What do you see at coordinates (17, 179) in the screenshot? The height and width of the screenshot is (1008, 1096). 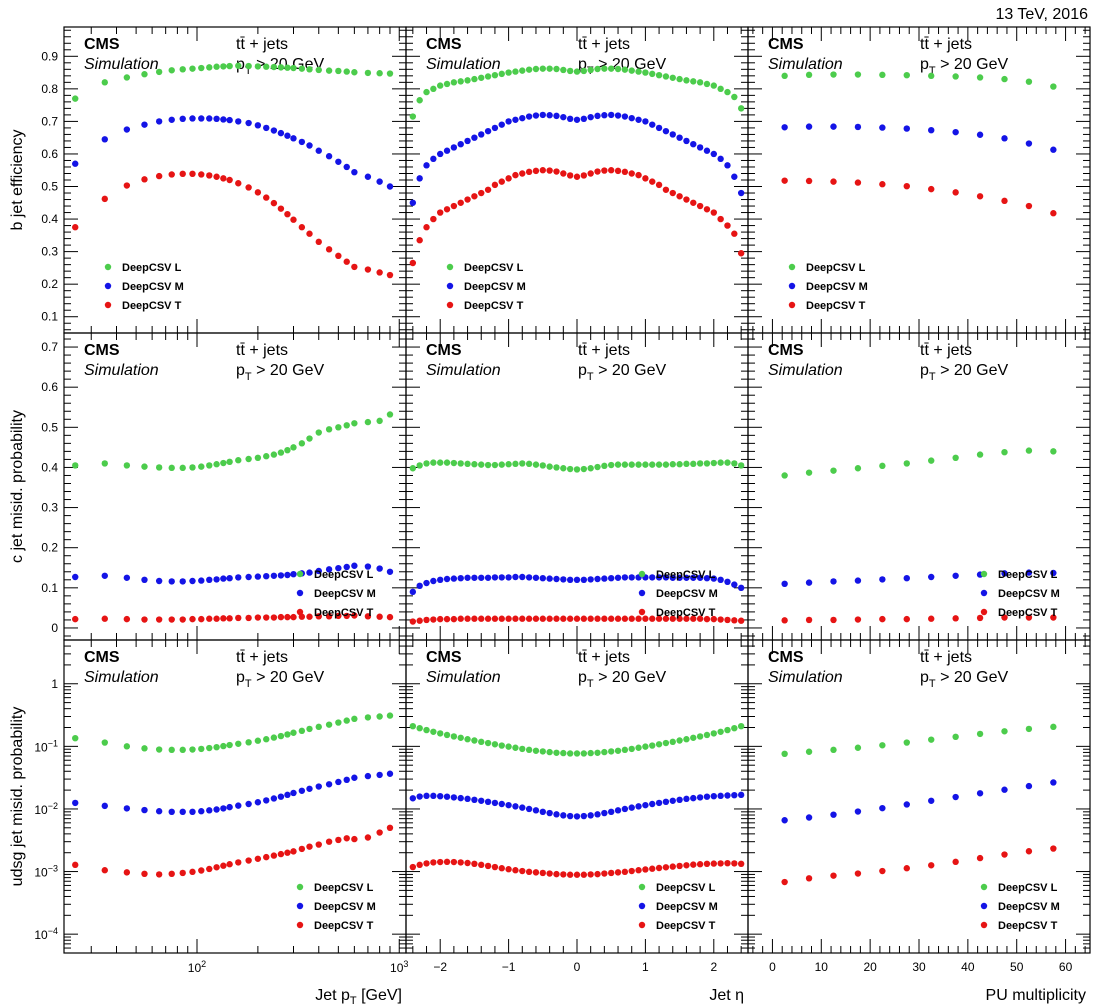 I see `y-axis-label: b jet efficiency` at bounding box center [17, 179].